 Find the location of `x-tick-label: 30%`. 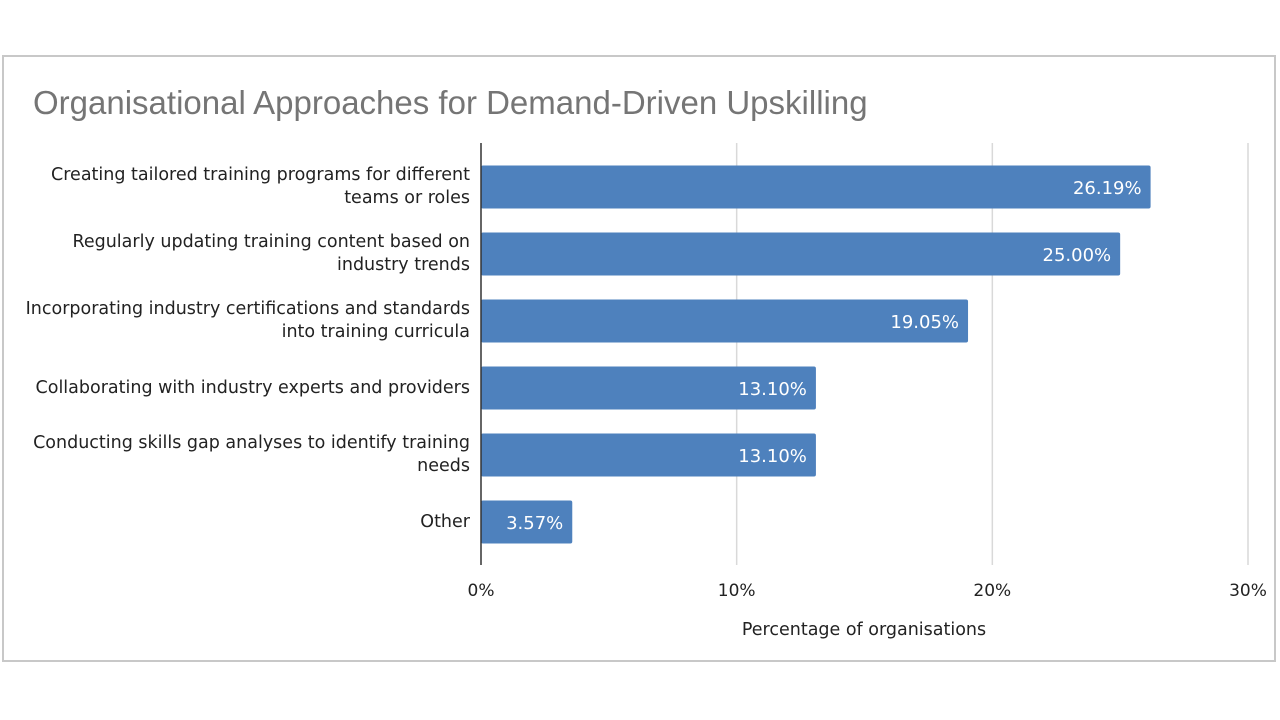

x-tick-label: 30% is located at coordinates (1248, 591).